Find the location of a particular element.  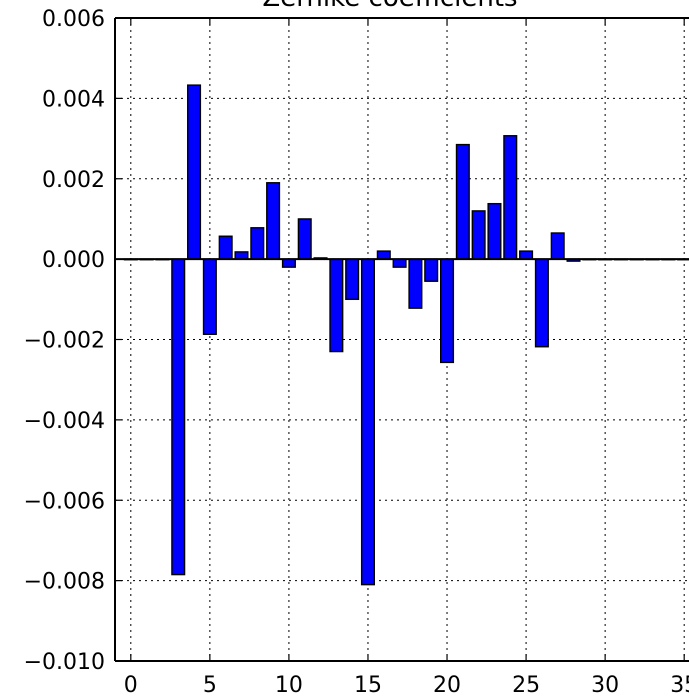

y-tick-label: 0.000 is located at coordinates (73, 260).